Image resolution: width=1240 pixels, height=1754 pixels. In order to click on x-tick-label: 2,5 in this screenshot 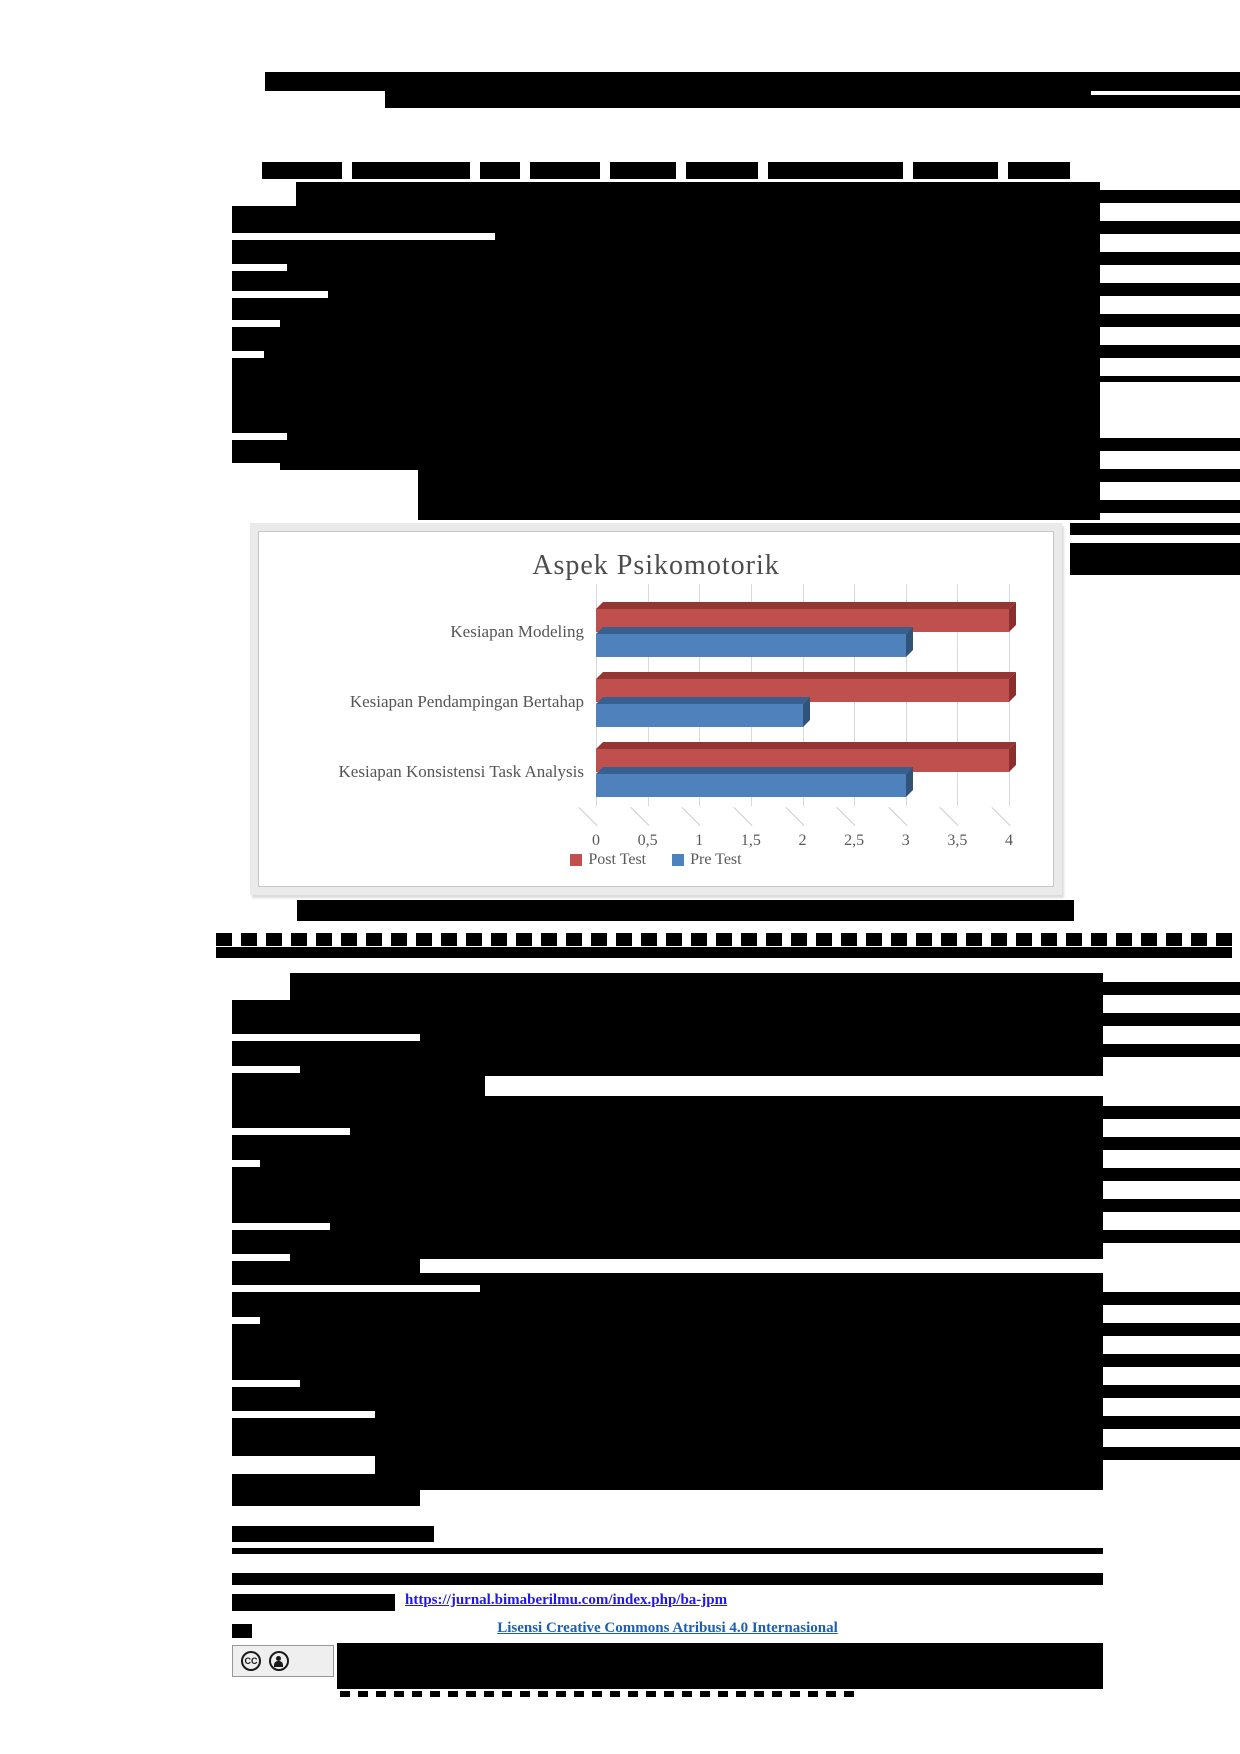, I will do `click(854, 840)`.